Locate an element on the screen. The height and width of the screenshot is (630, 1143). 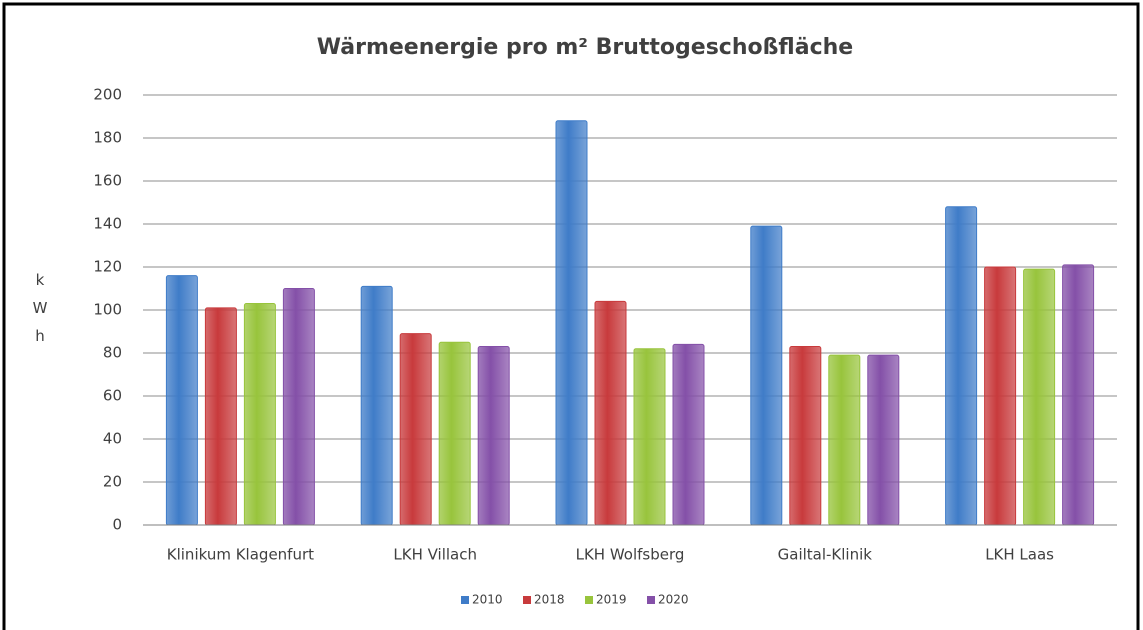
y-tick-label: 0 is located at coordinates (117, 525).